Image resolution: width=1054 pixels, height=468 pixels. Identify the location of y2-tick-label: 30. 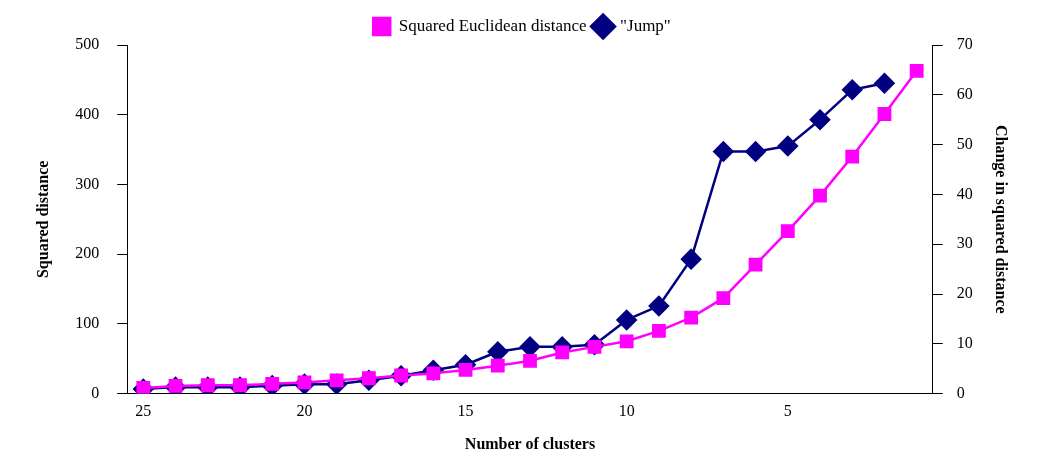
(964, 243).